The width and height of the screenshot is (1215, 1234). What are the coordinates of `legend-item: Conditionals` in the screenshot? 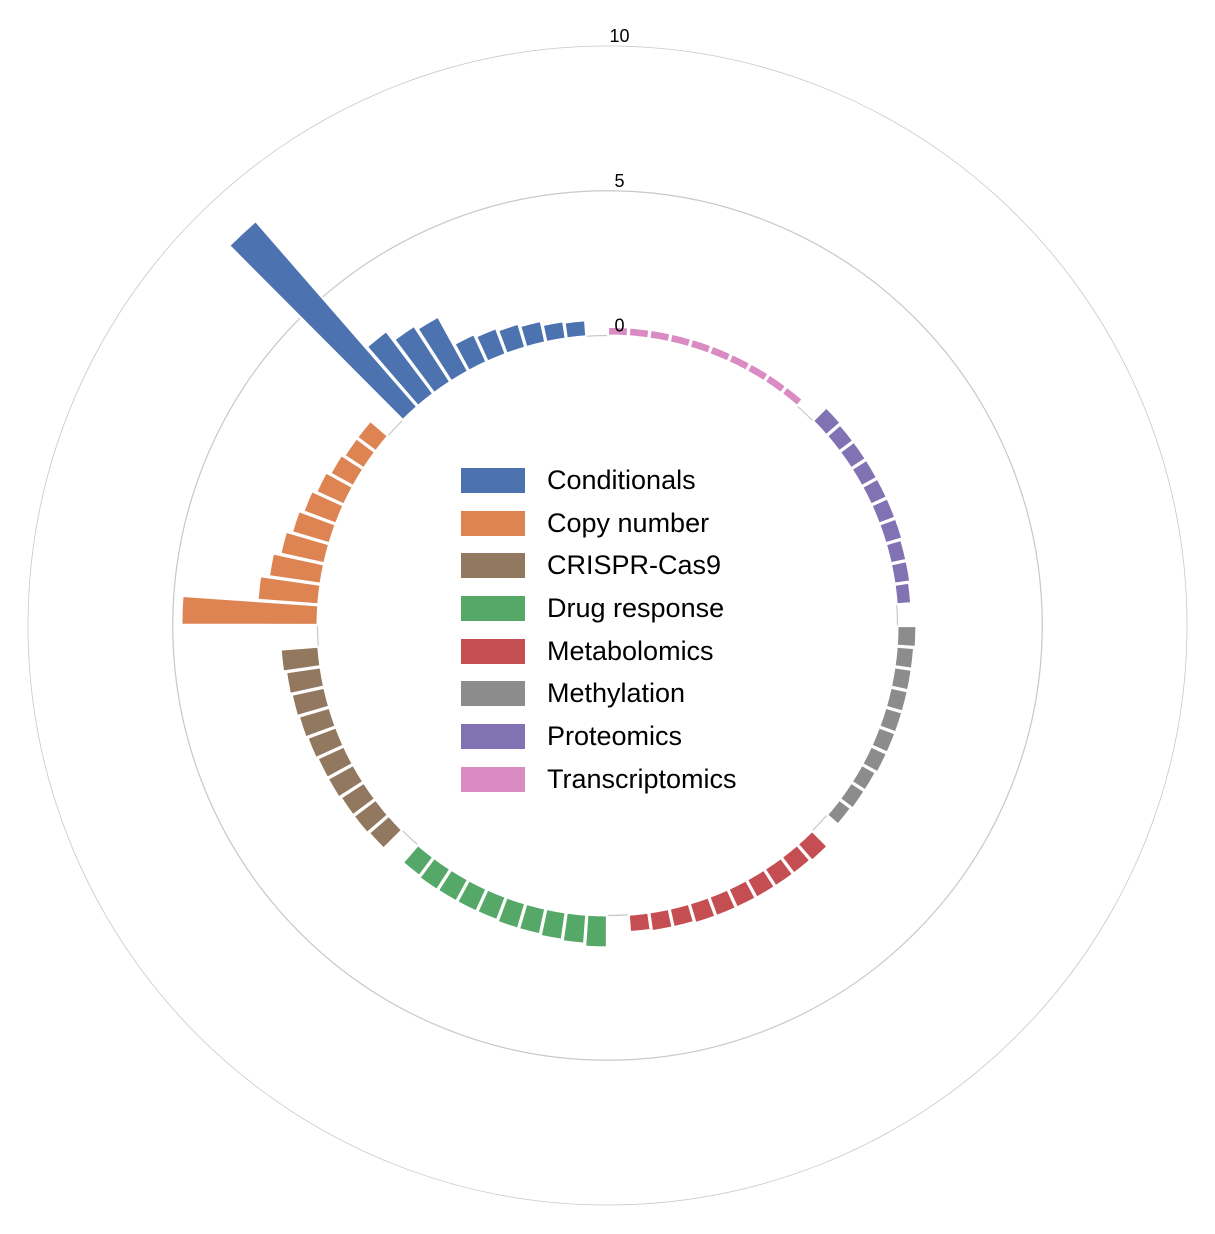 It's located at (599, 480).